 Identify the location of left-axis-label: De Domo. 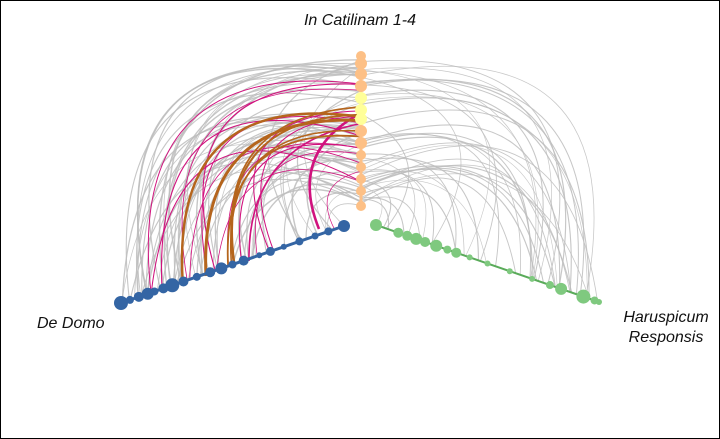
(71, 323).